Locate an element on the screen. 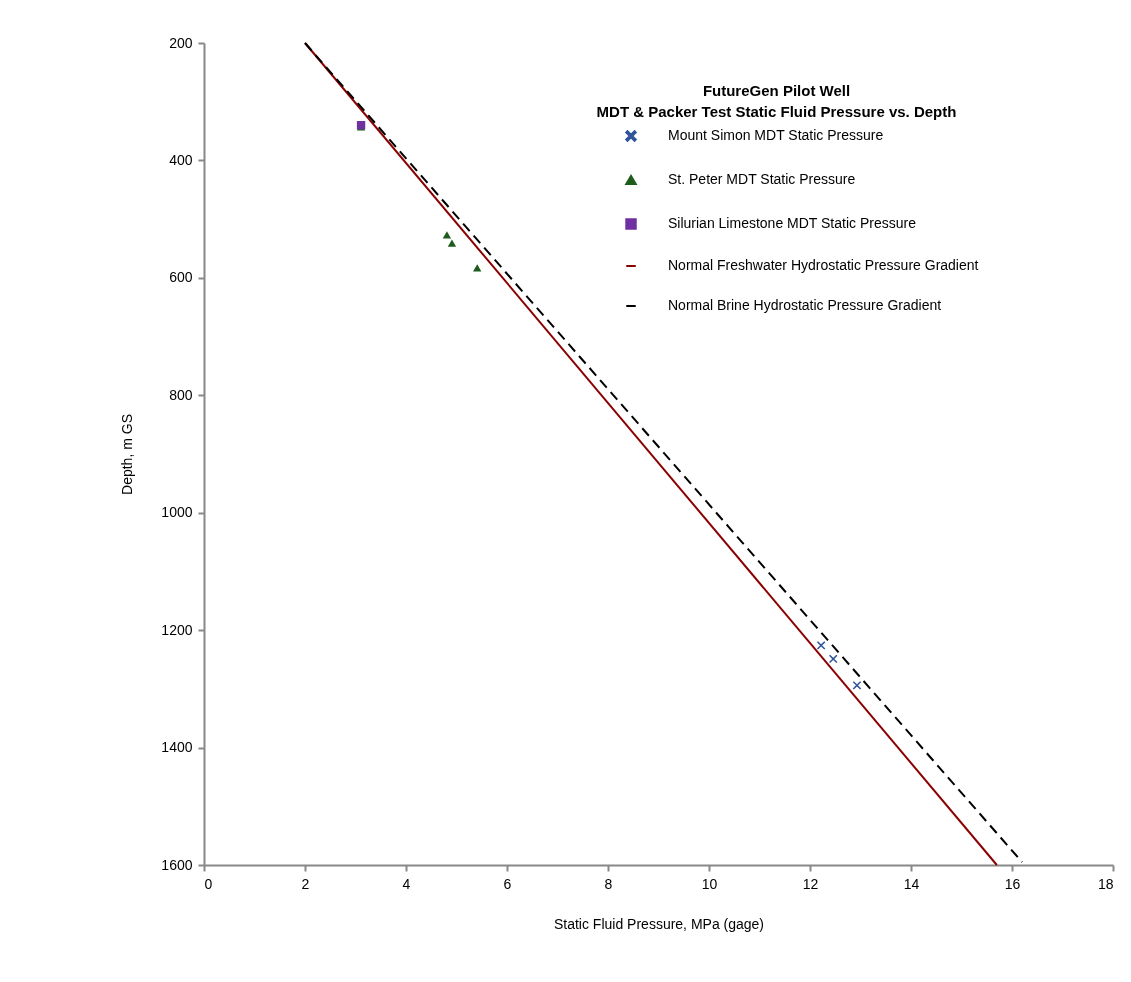 This screenshot has height=982, width=1131. x-tick-label: 16 is located at coordinates (1012, 883).